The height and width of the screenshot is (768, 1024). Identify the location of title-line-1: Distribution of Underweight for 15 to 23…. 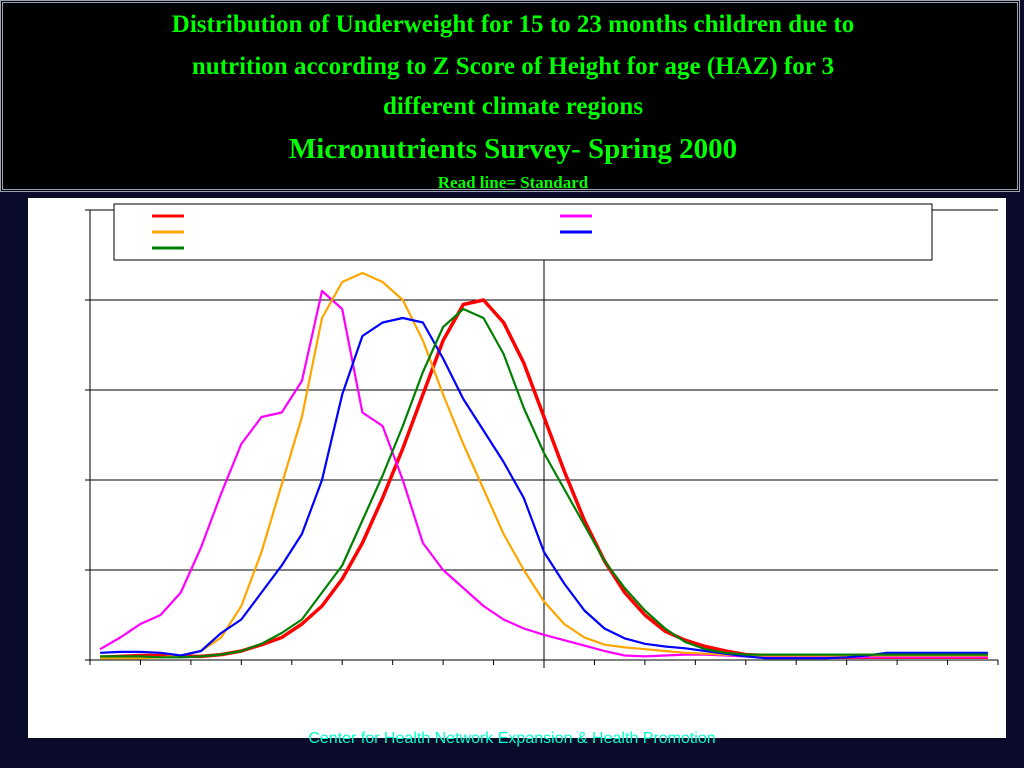
(513, 24).